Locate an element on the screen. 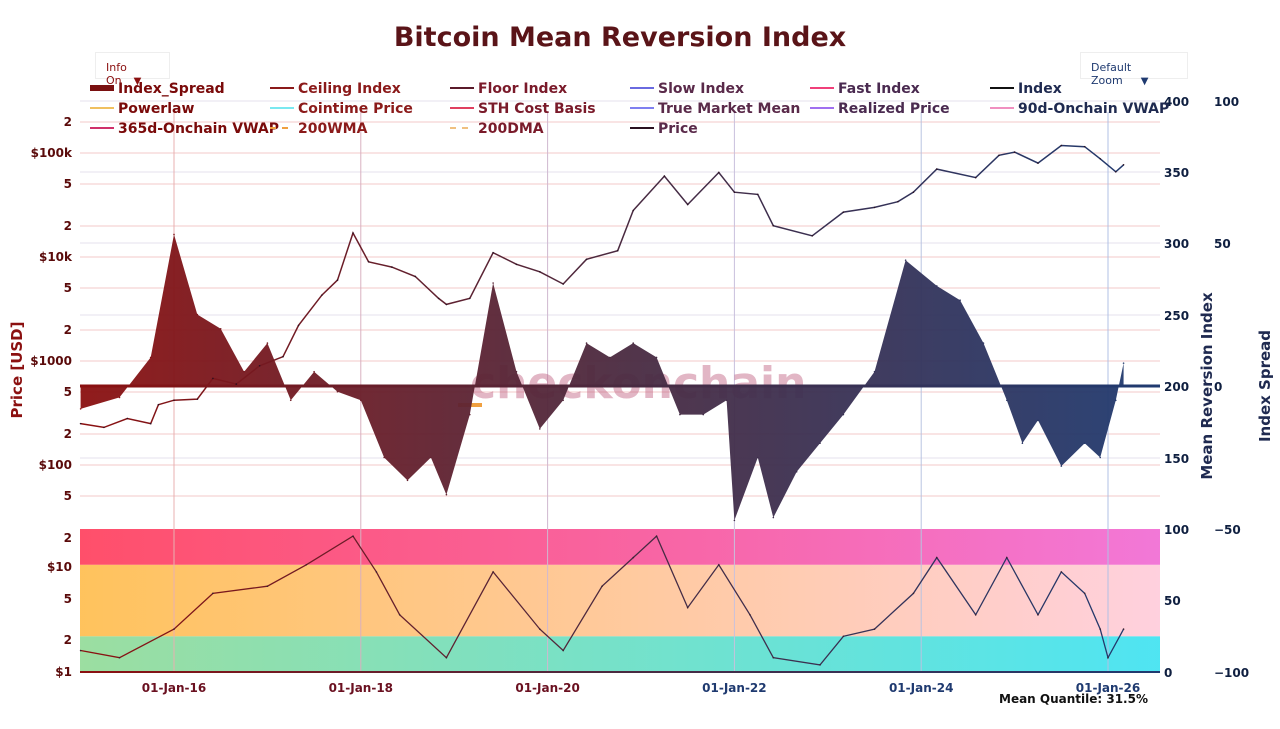  x-tick-label: 01-Jan-24 is located at coordinates (921, 688).